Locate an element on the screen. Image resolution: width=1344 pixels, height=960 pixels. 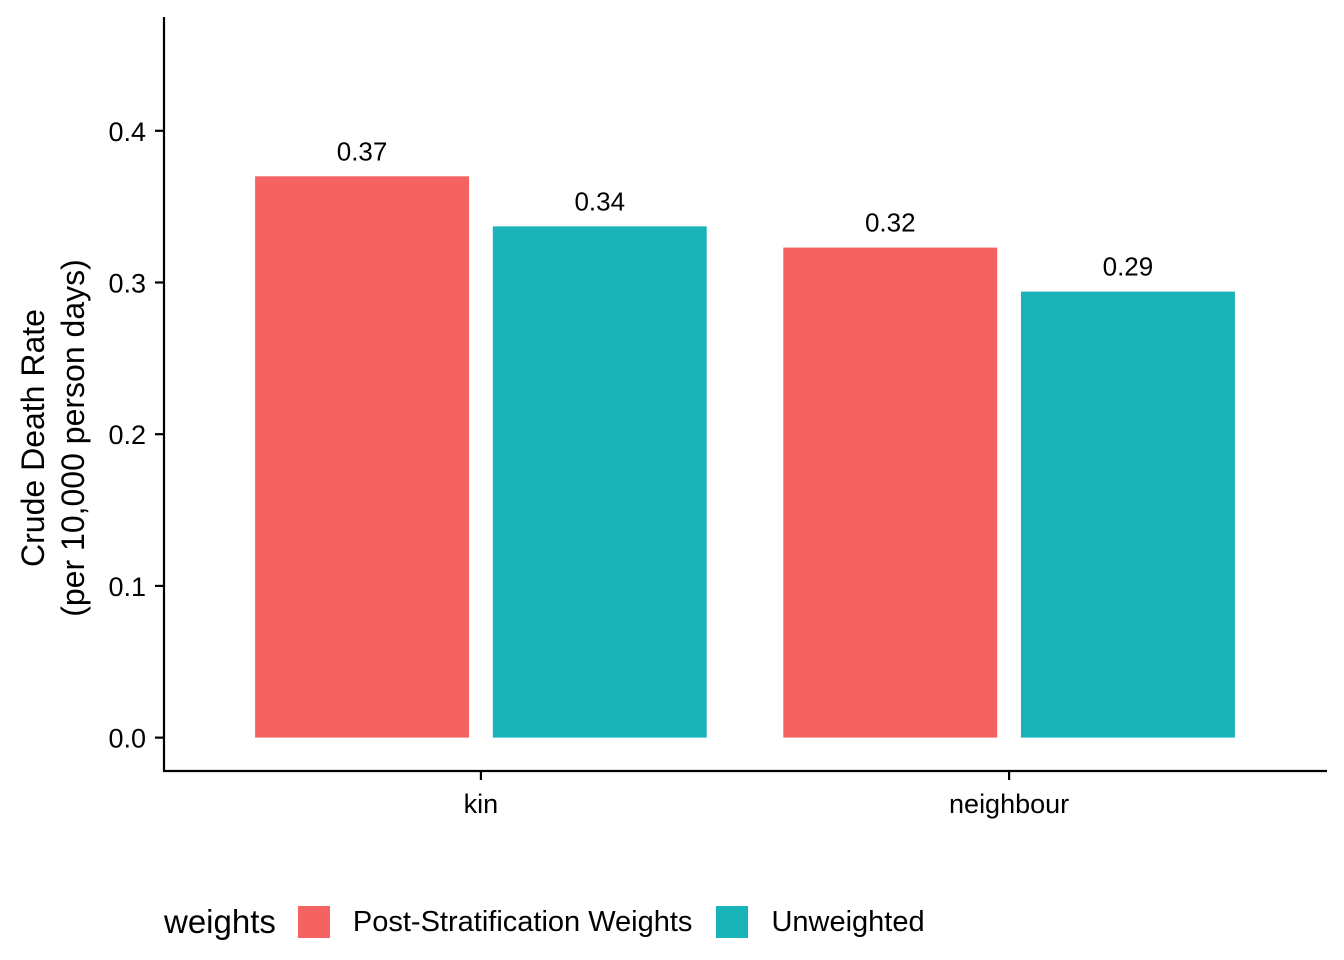
legend-item-post-stratification: Post-Stratification Weights is located at coordinates (495, 922).